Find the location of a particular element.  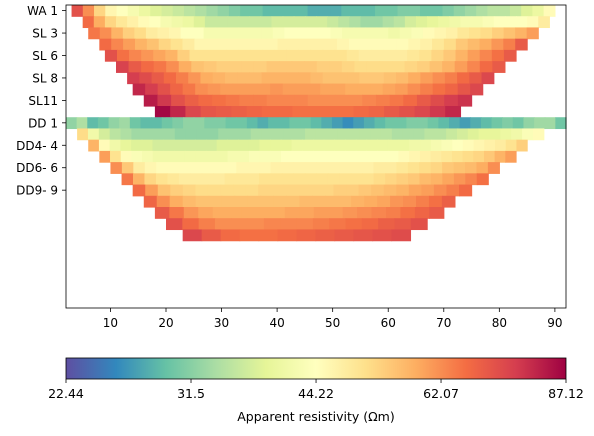

colorbar-label: Apparent resistivity (Ωm) is located at coordinates (315, 416).